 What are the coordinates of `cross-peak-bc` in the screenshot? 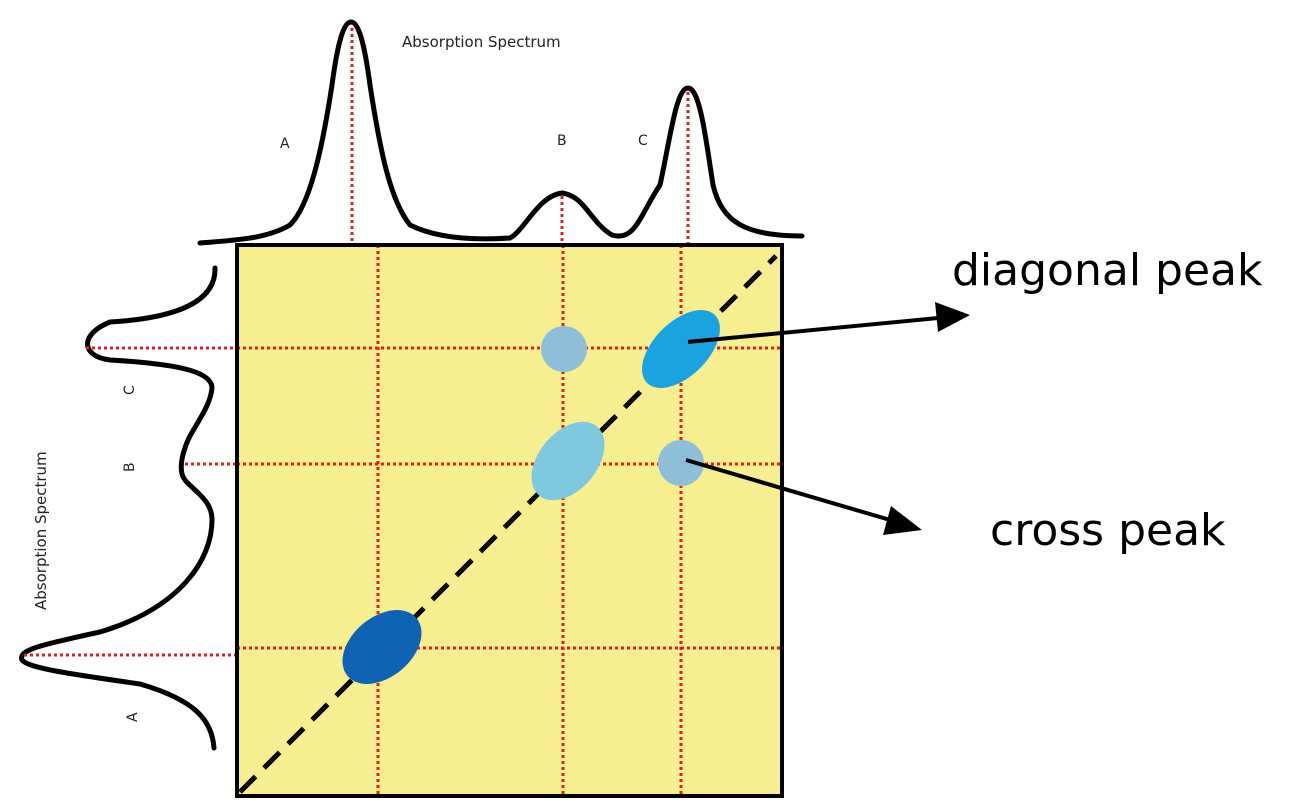 It's located at (564, 349).